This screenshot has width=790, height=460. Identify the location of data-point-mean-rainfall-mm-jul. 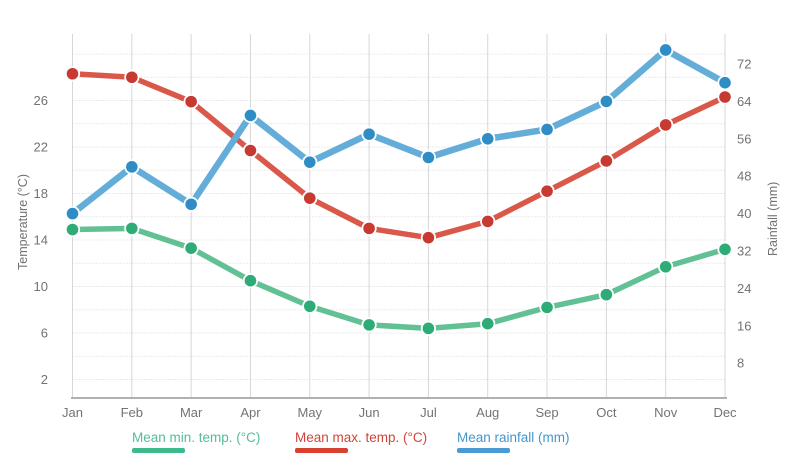
(428, 157).